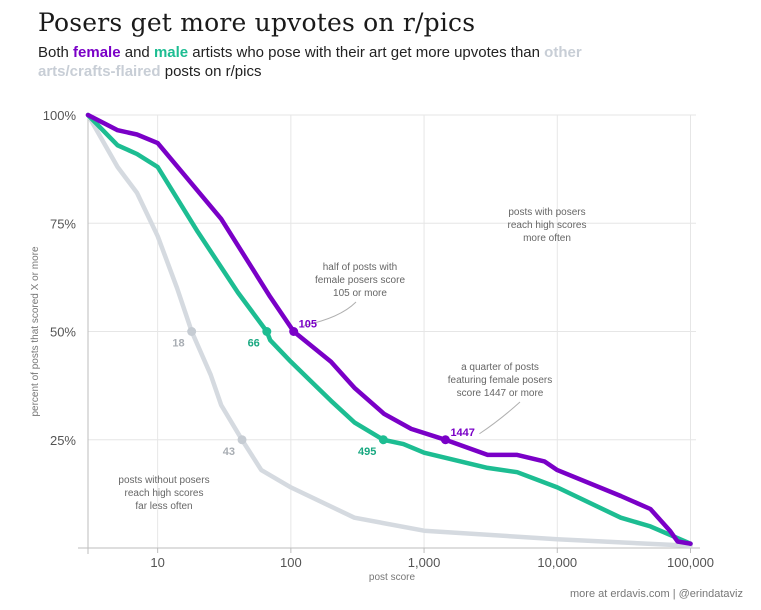 The height and width of the screenshot is (610, 761). What do you see at coordinates (546, 212) in the screenshot?
I see `annotation-posers-high-scores-line: posts with posers` at bounding box center [546, 212].